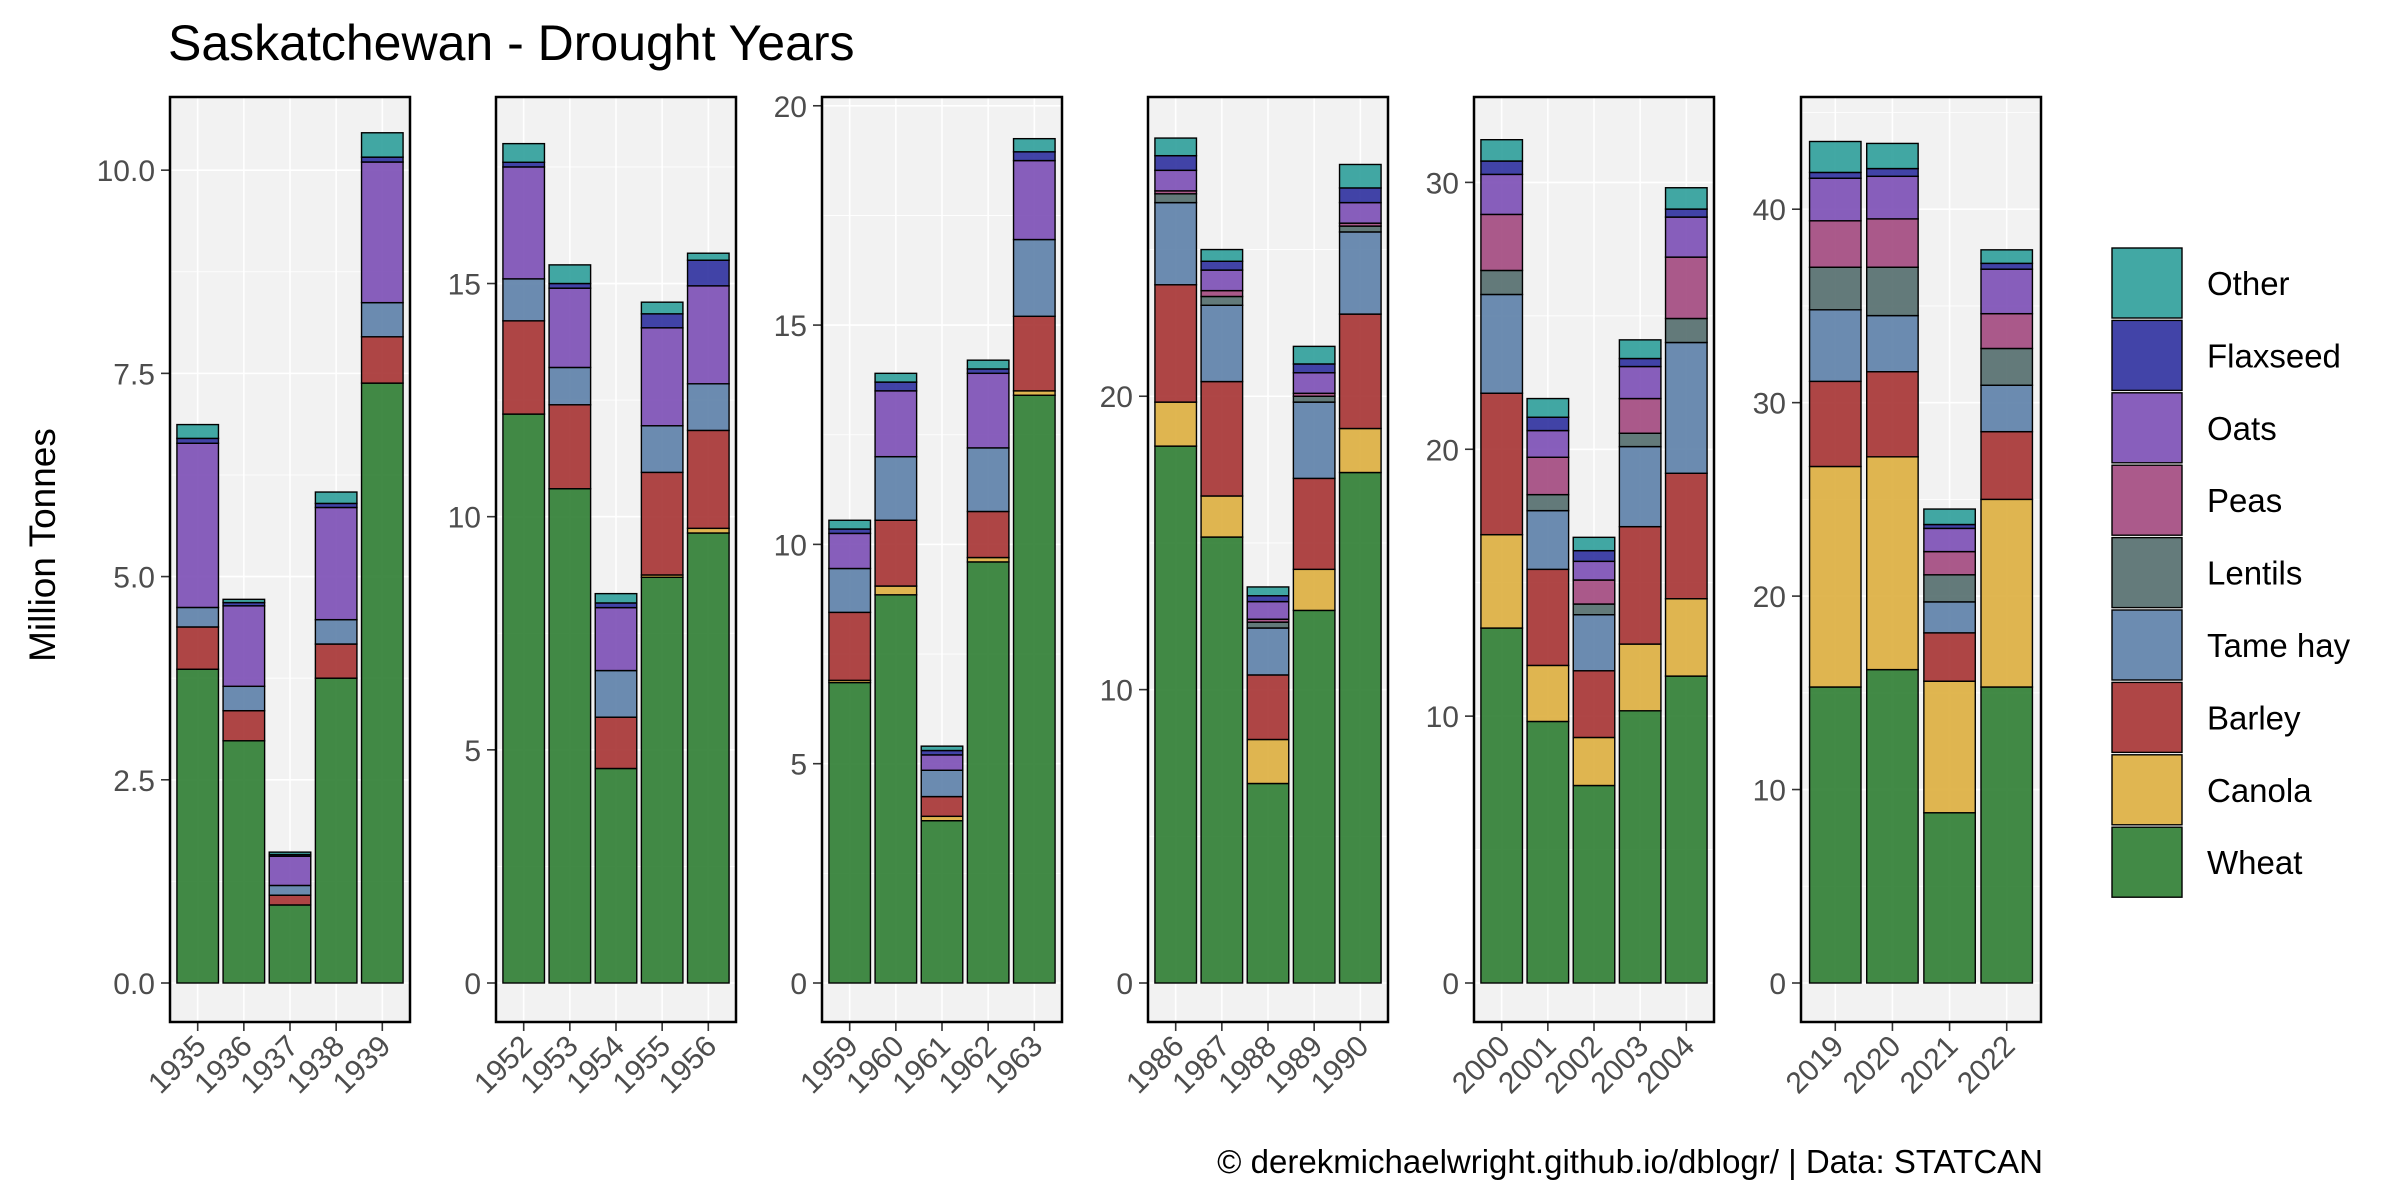  I want to click on y-tick-label: 40, so click(1769, 210).